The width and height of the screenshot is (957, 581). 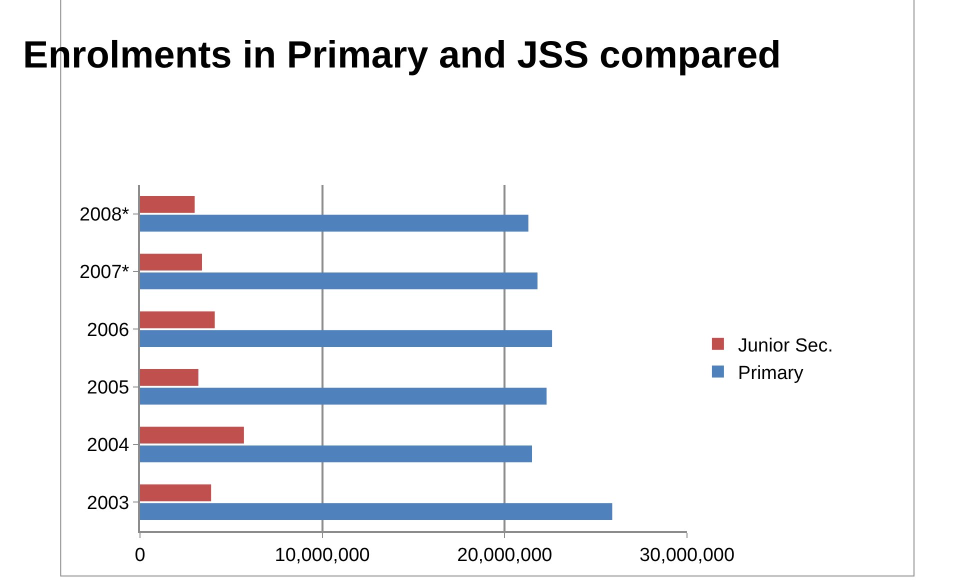 What do you see at coordinates (108, 387) in the screenshot?
I see `y-tick-label: 2005` at bounding box center [108, 387].